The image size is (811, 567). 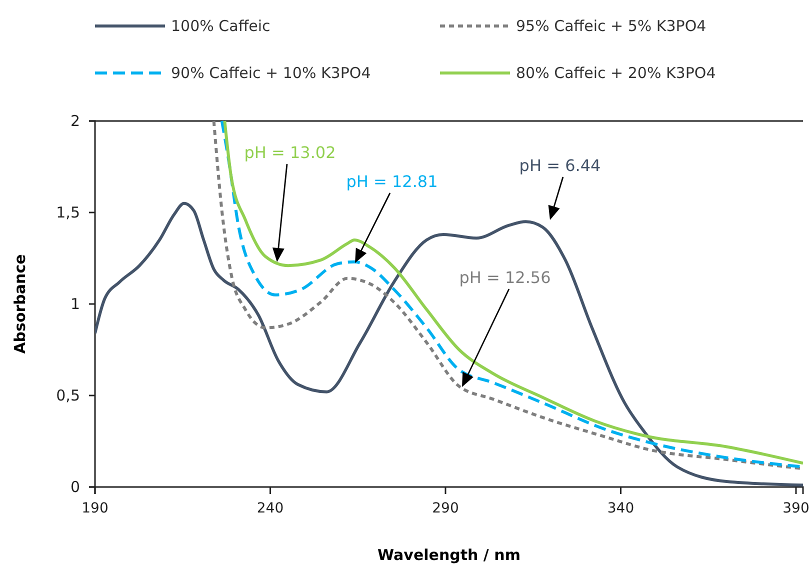 I want to click on y-tick-label: 1, so click(x=75, y=303).